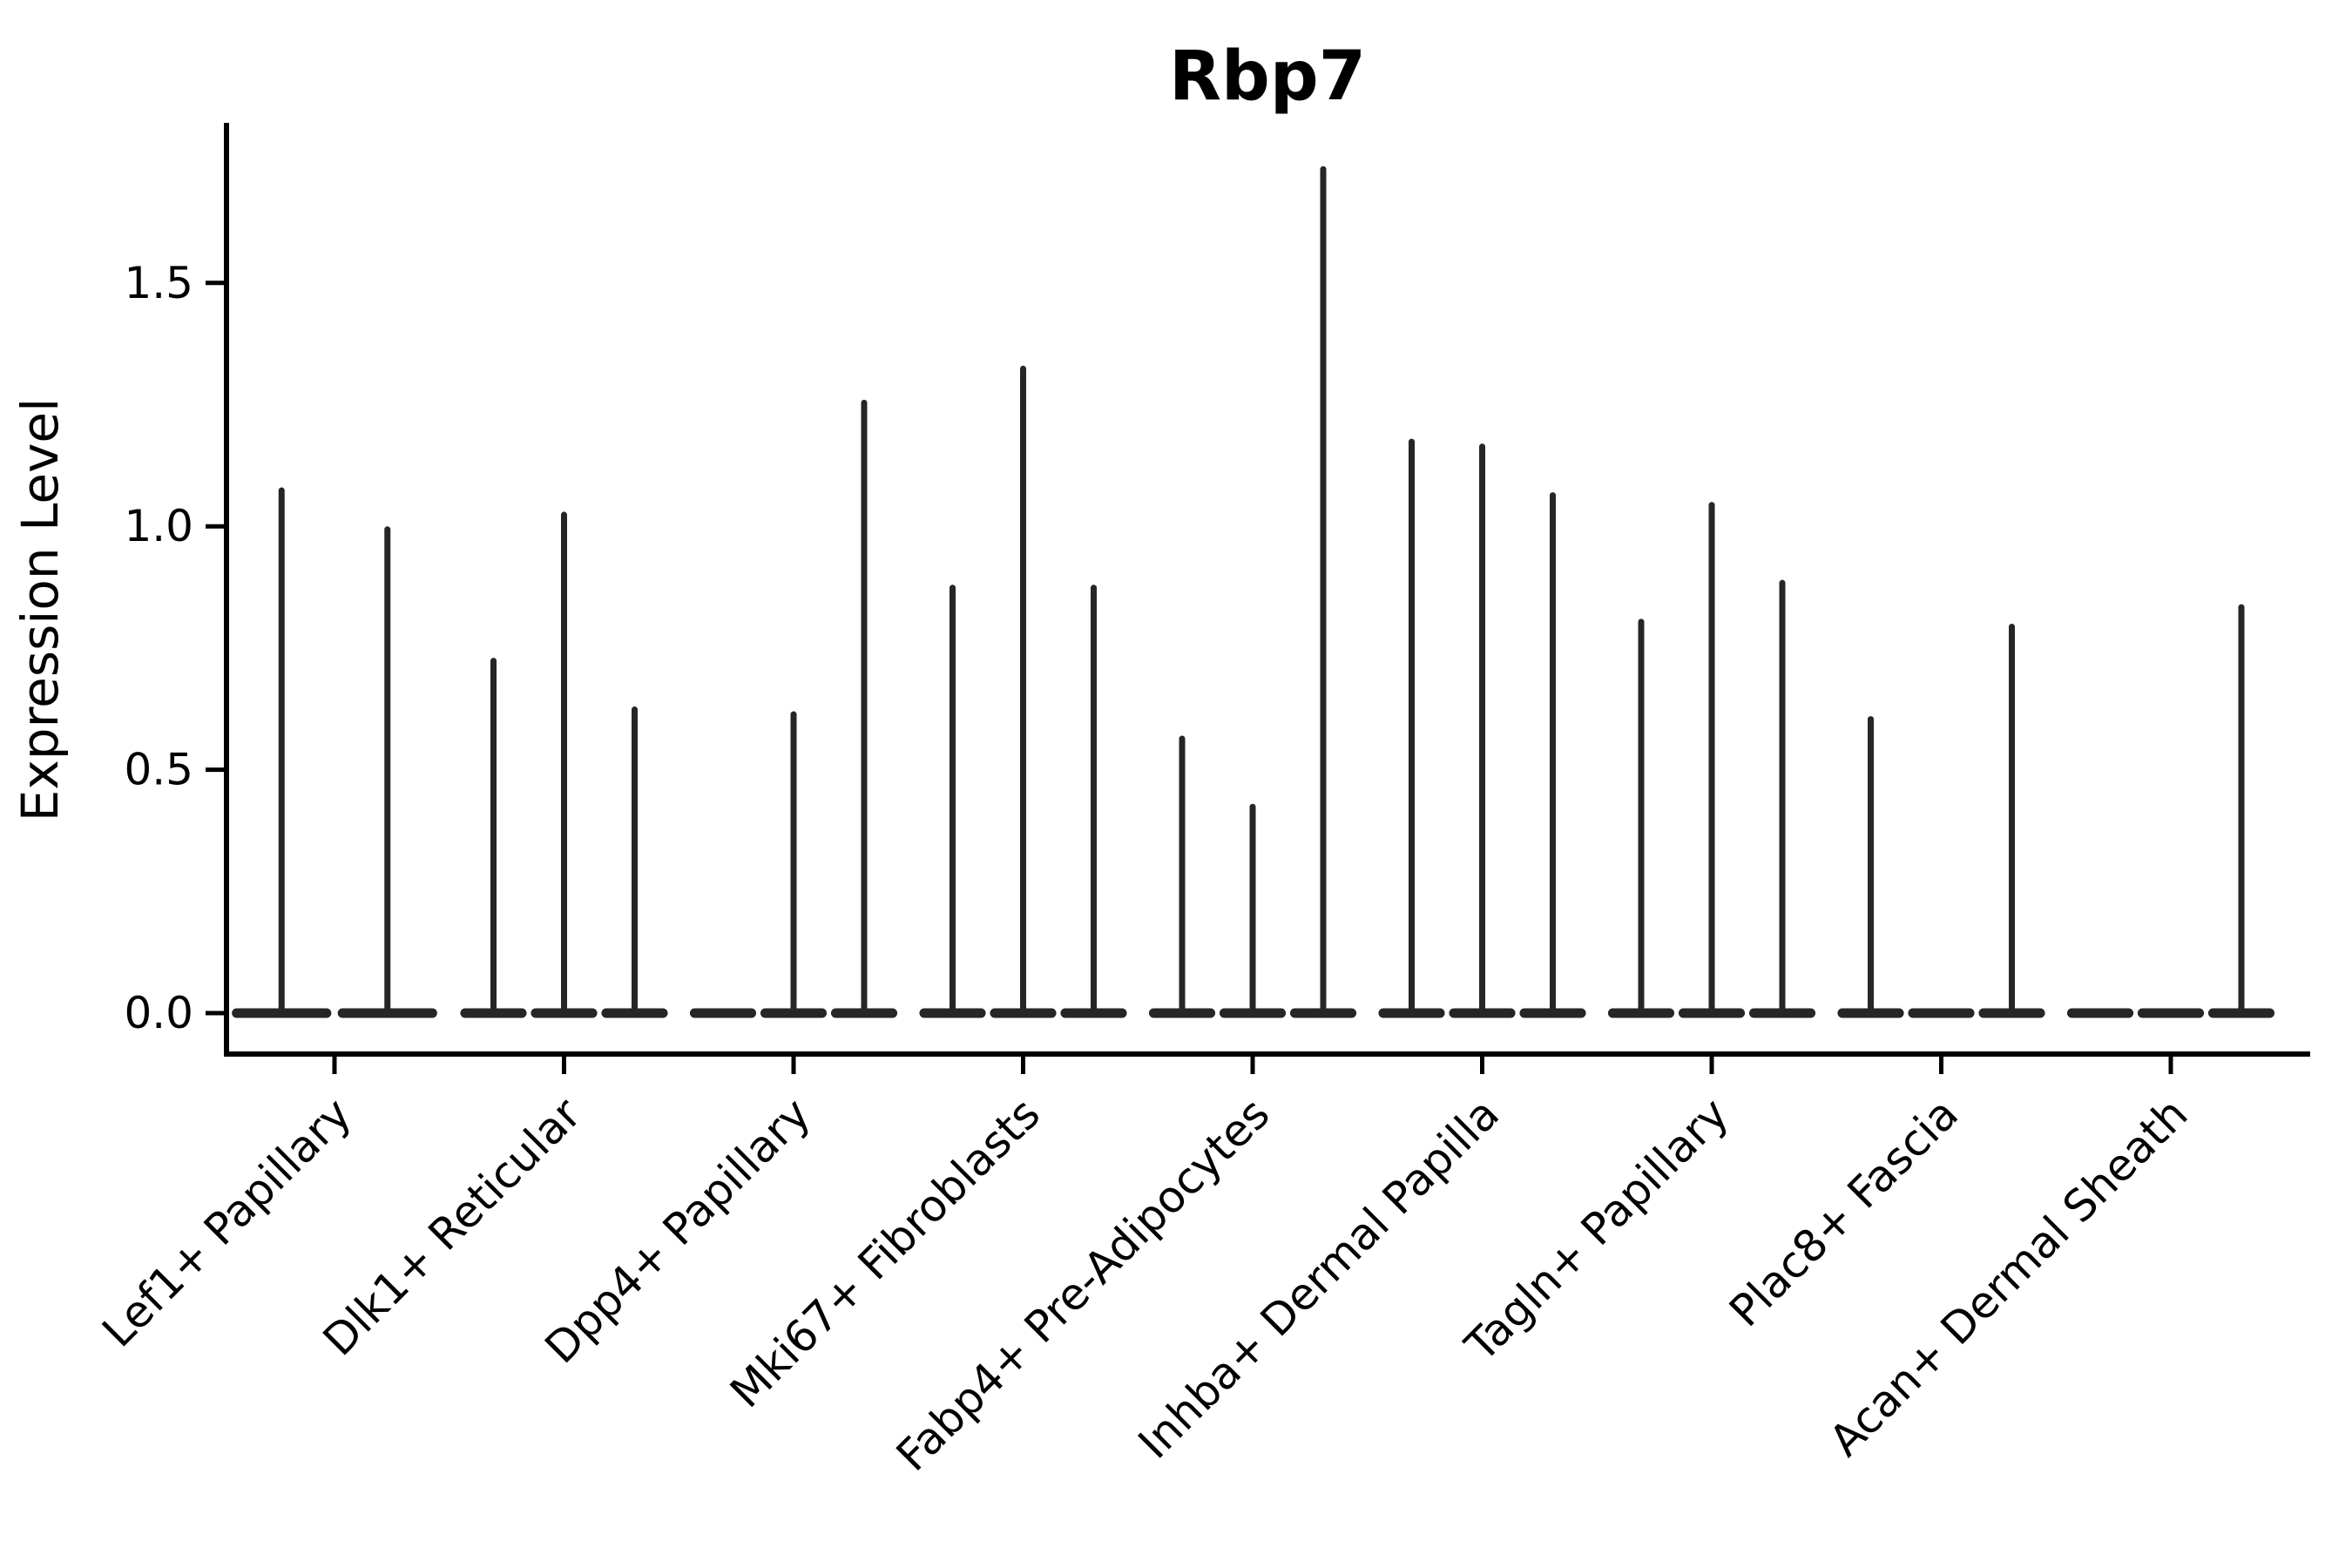 This screenshot has width=2352, height=1568. I want to click on y-tick-label: 0.0, so click(158, 1013).